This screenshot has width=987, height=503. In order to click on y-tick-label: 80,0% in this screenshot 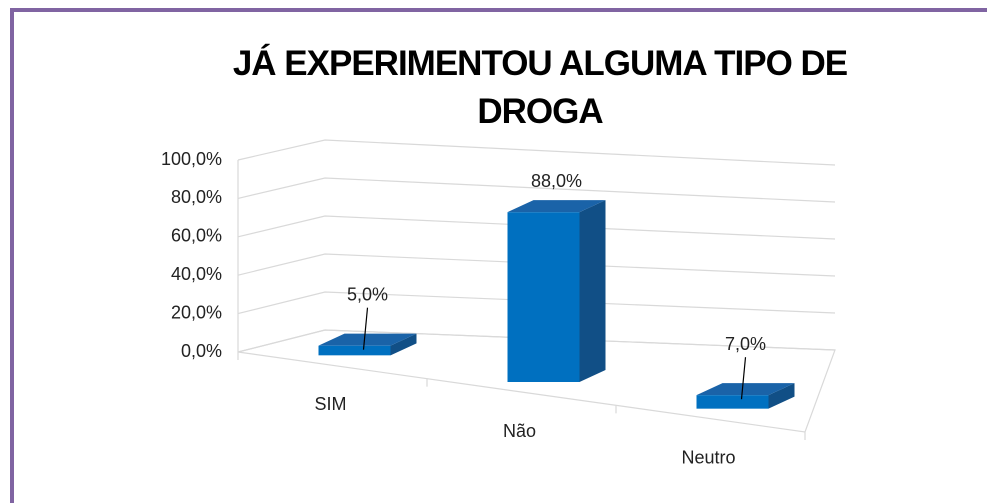, I will do `click(196, 197)`.